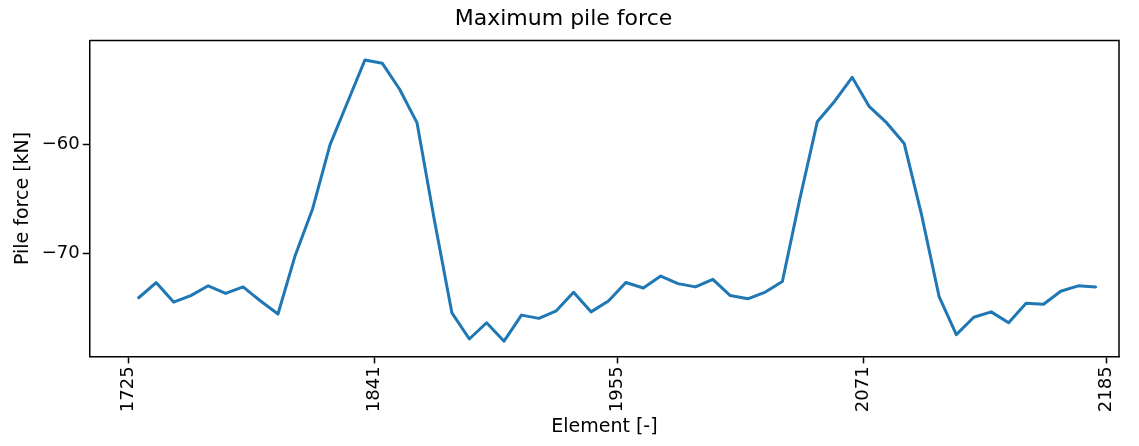 The image size is (1139, 446). Describe the element at coordinates (21, 198) in the screenshot. I see `y-axis-title: Pile force [kN]` at that location.